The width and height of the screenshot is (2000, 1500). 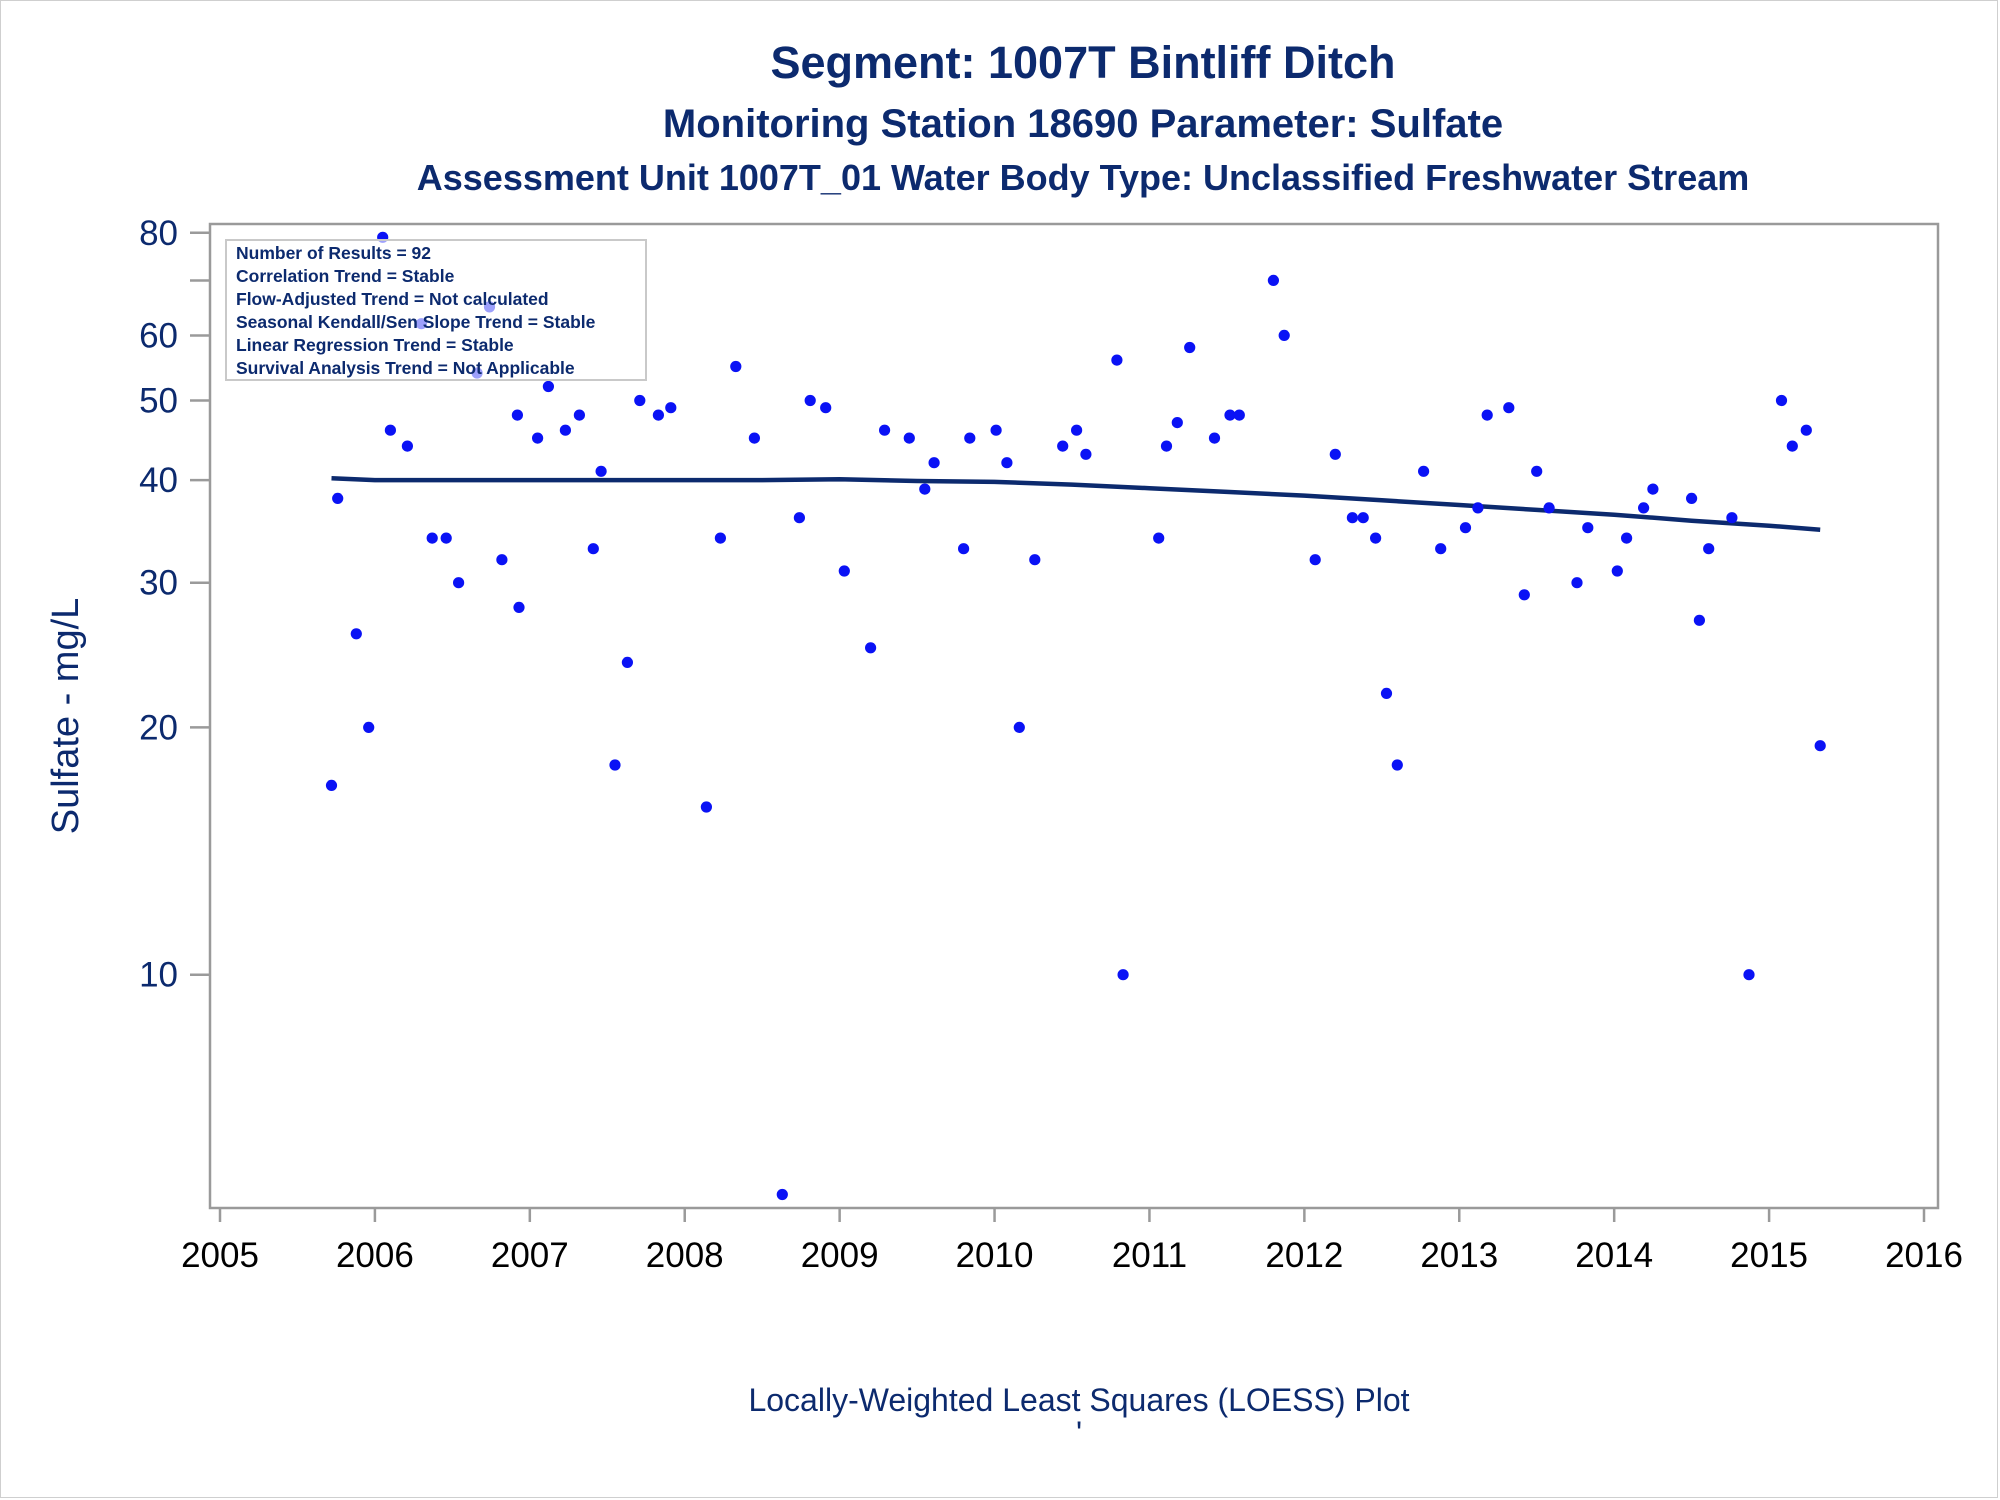 What do you see at coordinates (1304, 1255) in the screenshot?
I see `x-tick-label-2012: 2012` at bounding box center [1304, 1255].